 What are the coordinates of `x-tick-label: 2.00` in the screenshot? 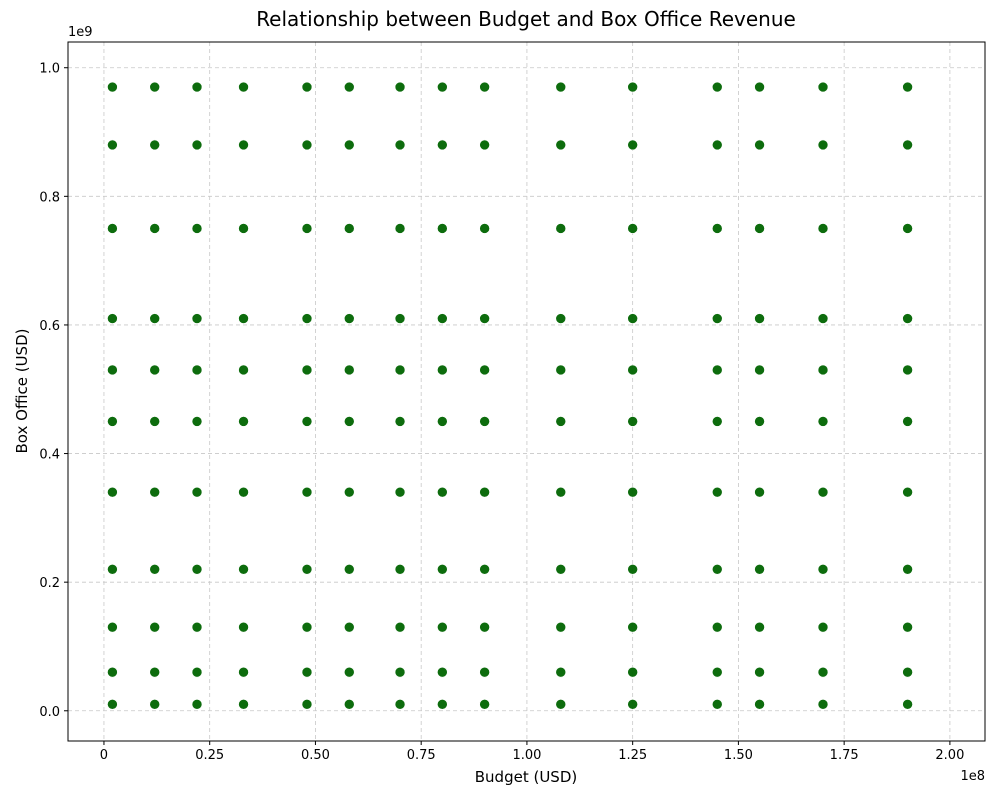 It's located at (949, 755).